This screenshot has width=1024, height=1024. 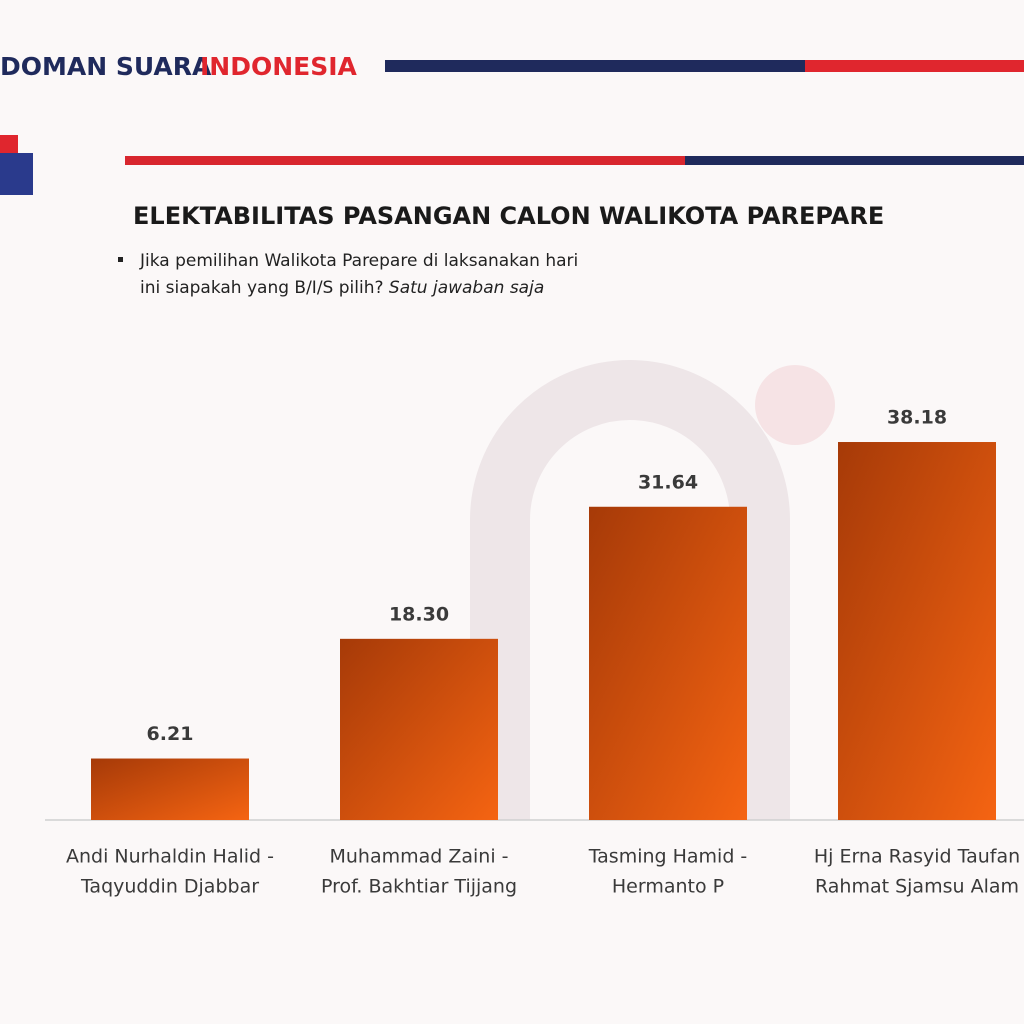 What do you see at coordinates (595, 66) in the screenshot?
I see `header-line-navy` at bounding box center [595, 66].